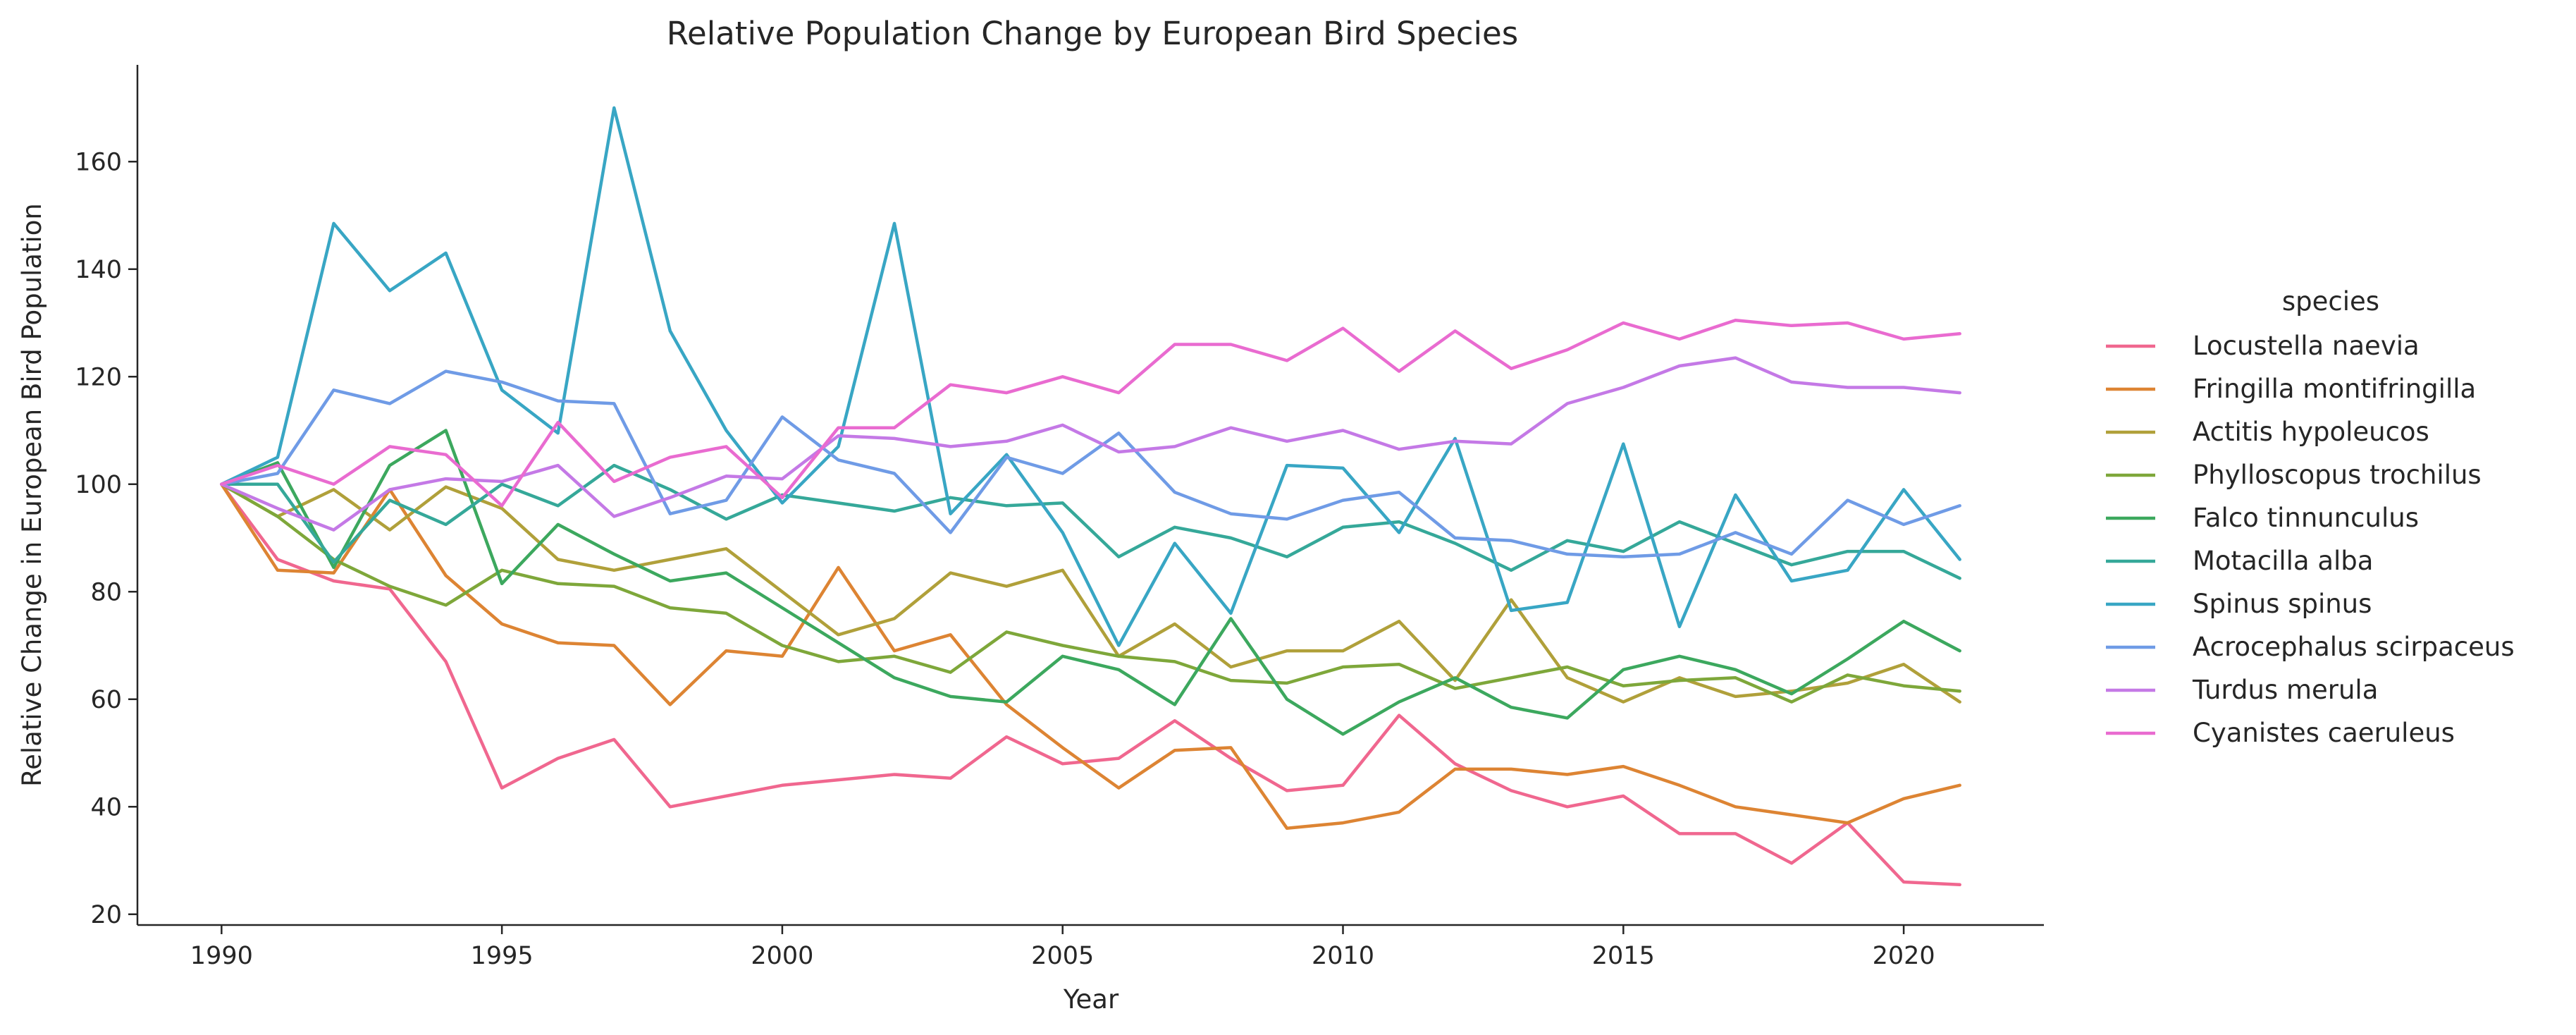 This screenshot has height=1035, width=2576. I want to click on legend-label: Fringilla montifringilla, so click(2334, 389).